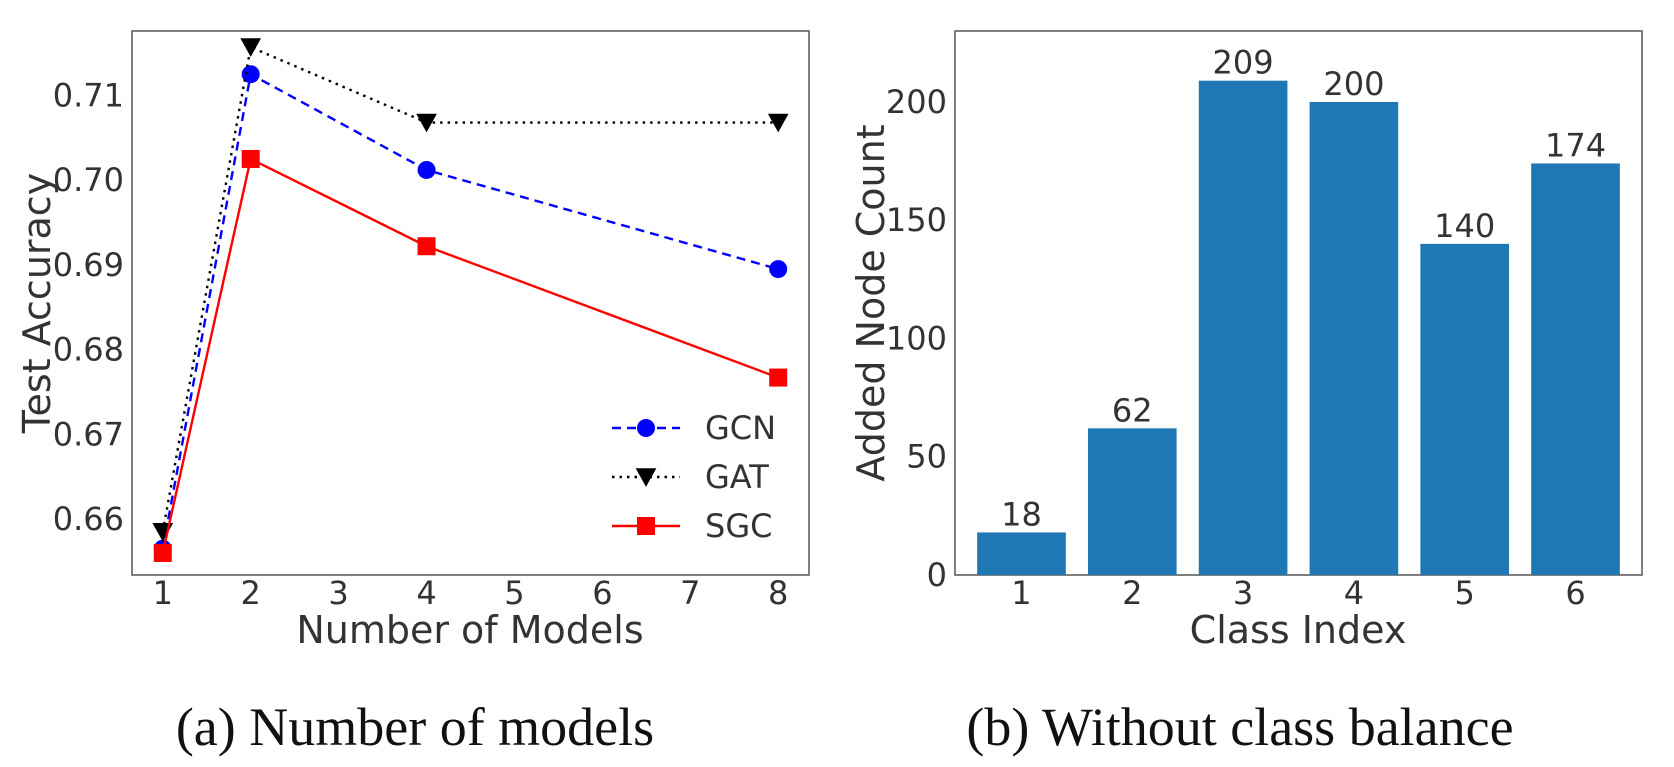 The width and height of the screenshot is (1674, 767). Describe the element at coordinates (37, 303) in the screenshot. I see `y-axis-label: Test Accuracy` at that location.